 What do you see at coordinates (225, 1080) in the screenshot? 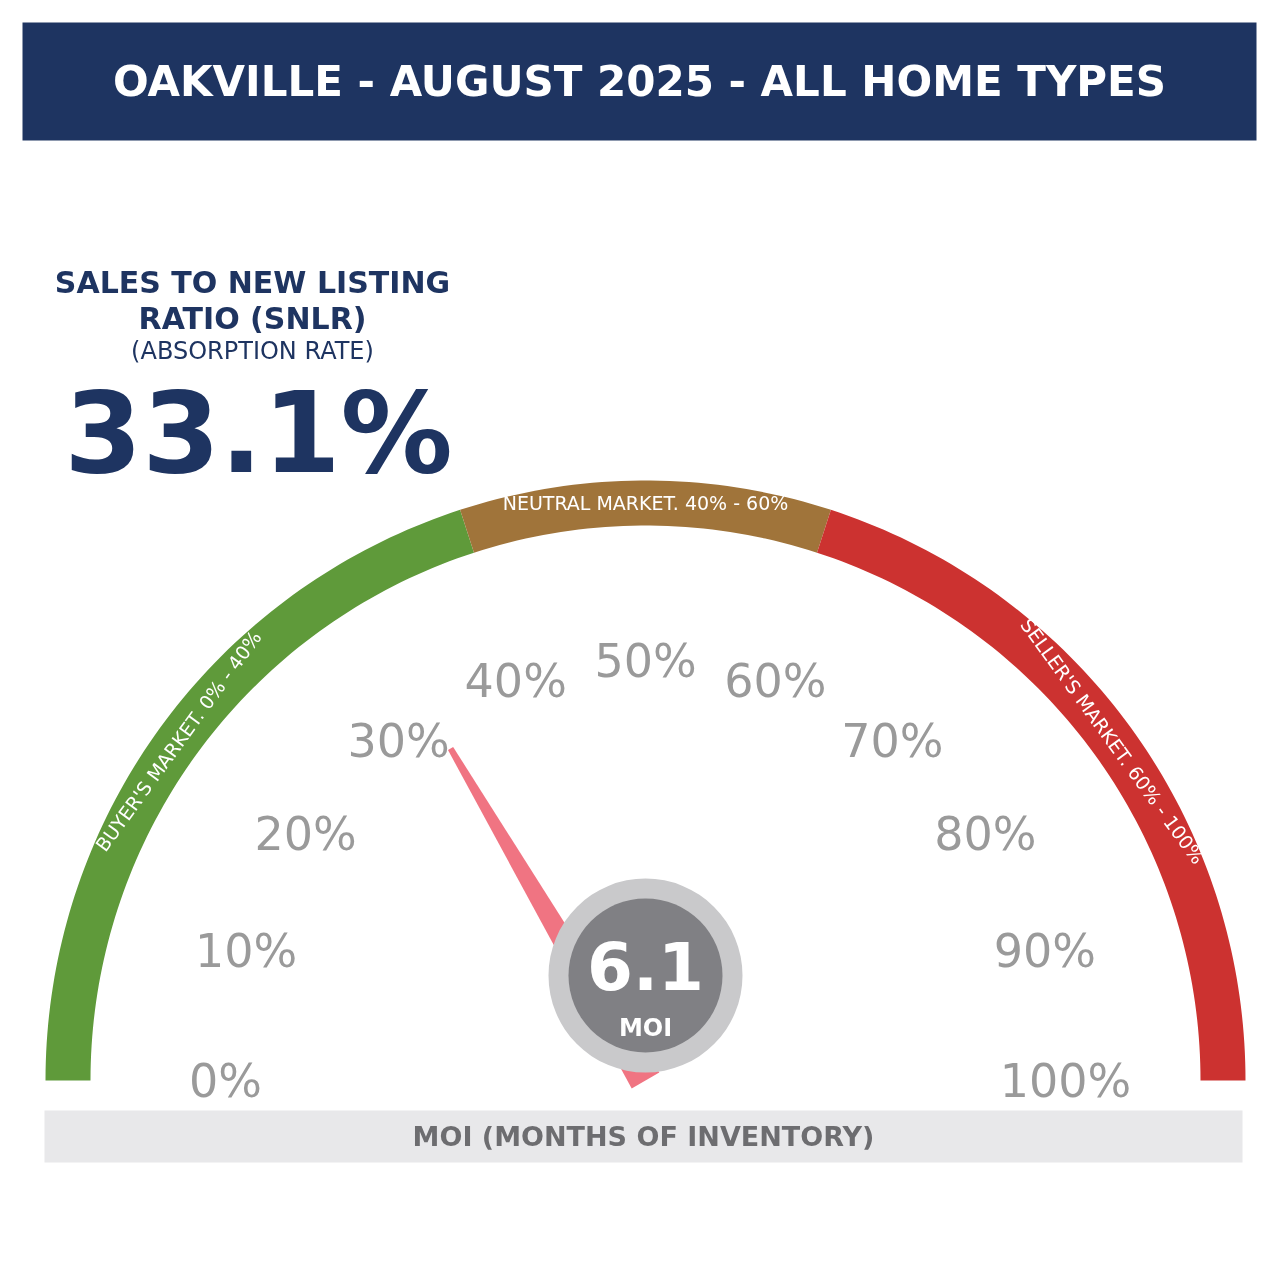
I see `text: 0%` at bounding box center [225, 1080].